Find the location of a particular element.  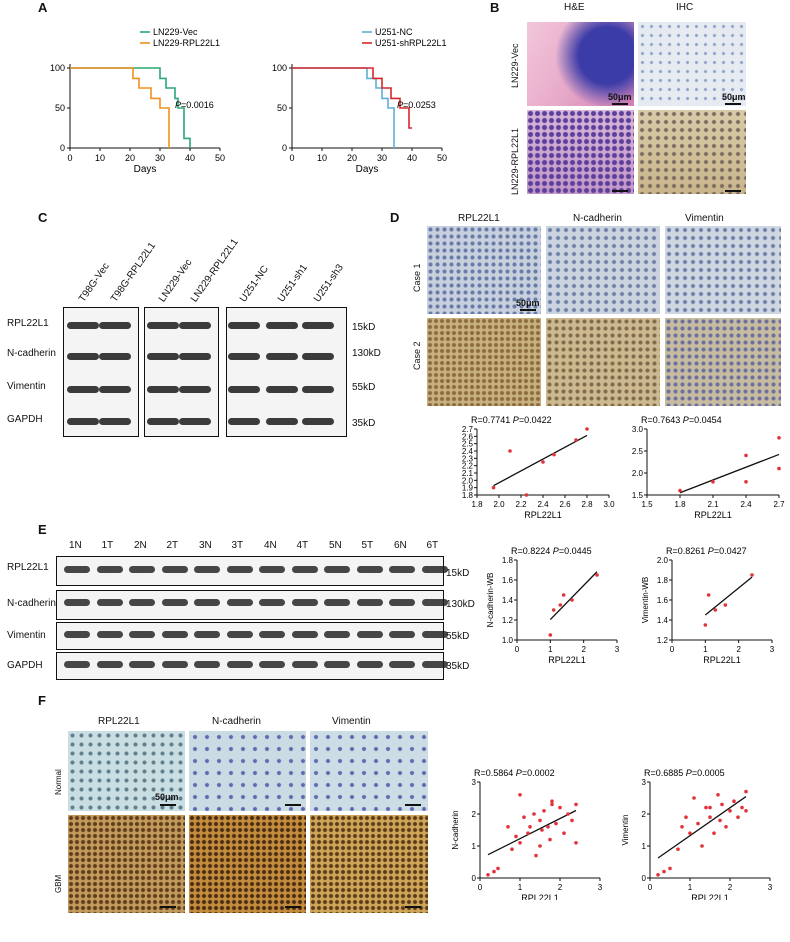

d1-point is located at coordinates (587, 429).